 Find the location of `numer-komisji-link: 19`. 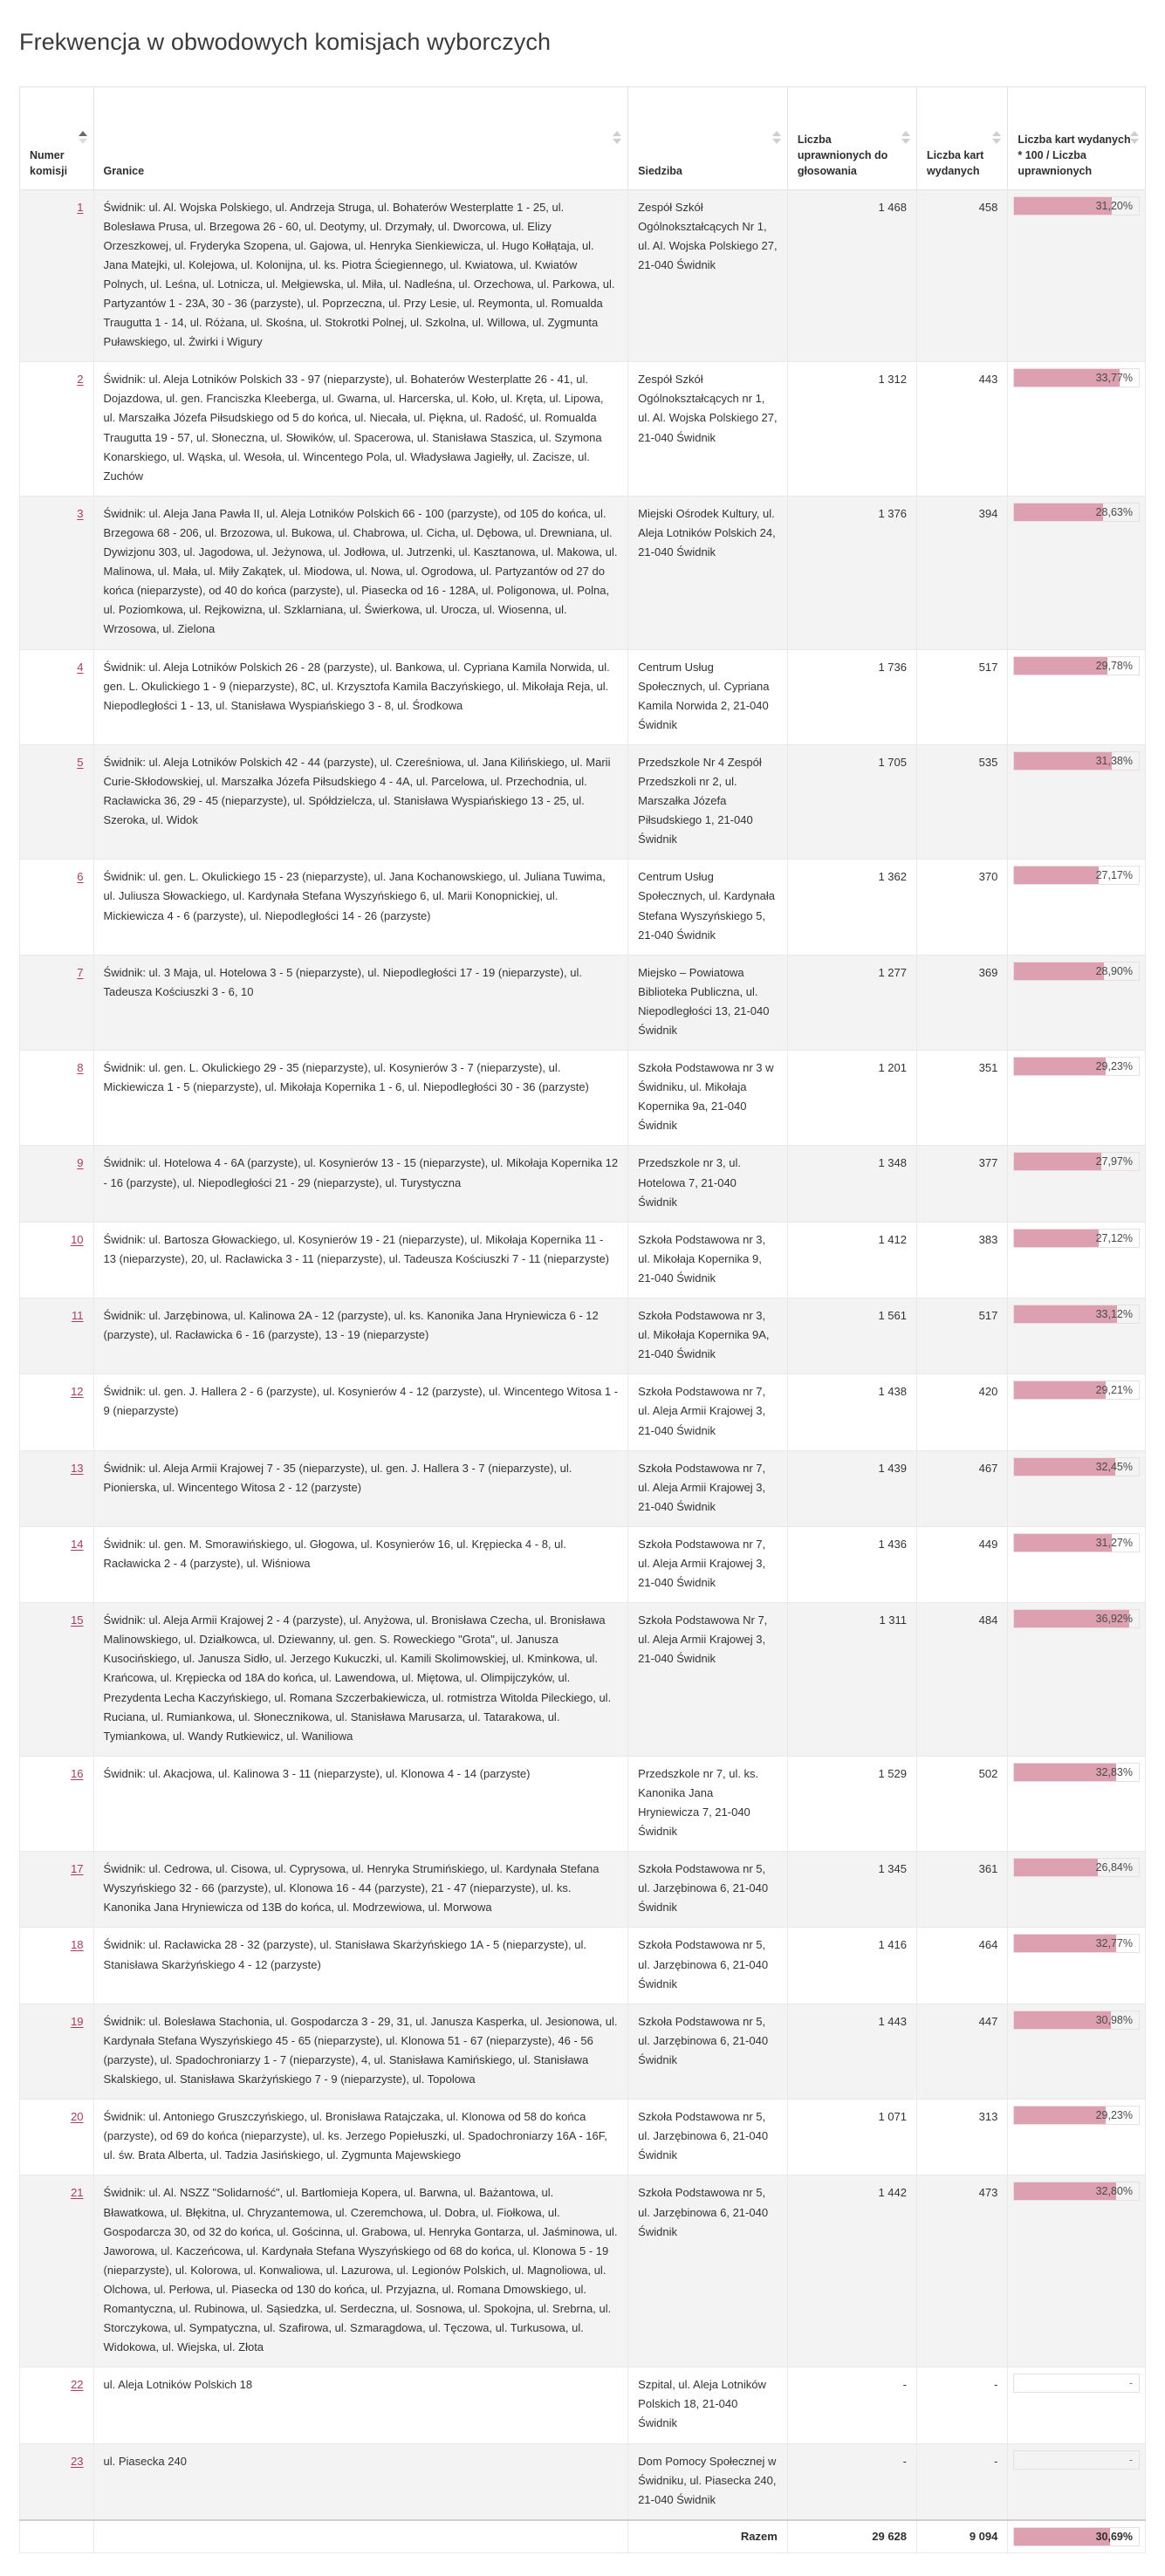

numer-komisji-link: 19 is located at coordinates (77, 2021).